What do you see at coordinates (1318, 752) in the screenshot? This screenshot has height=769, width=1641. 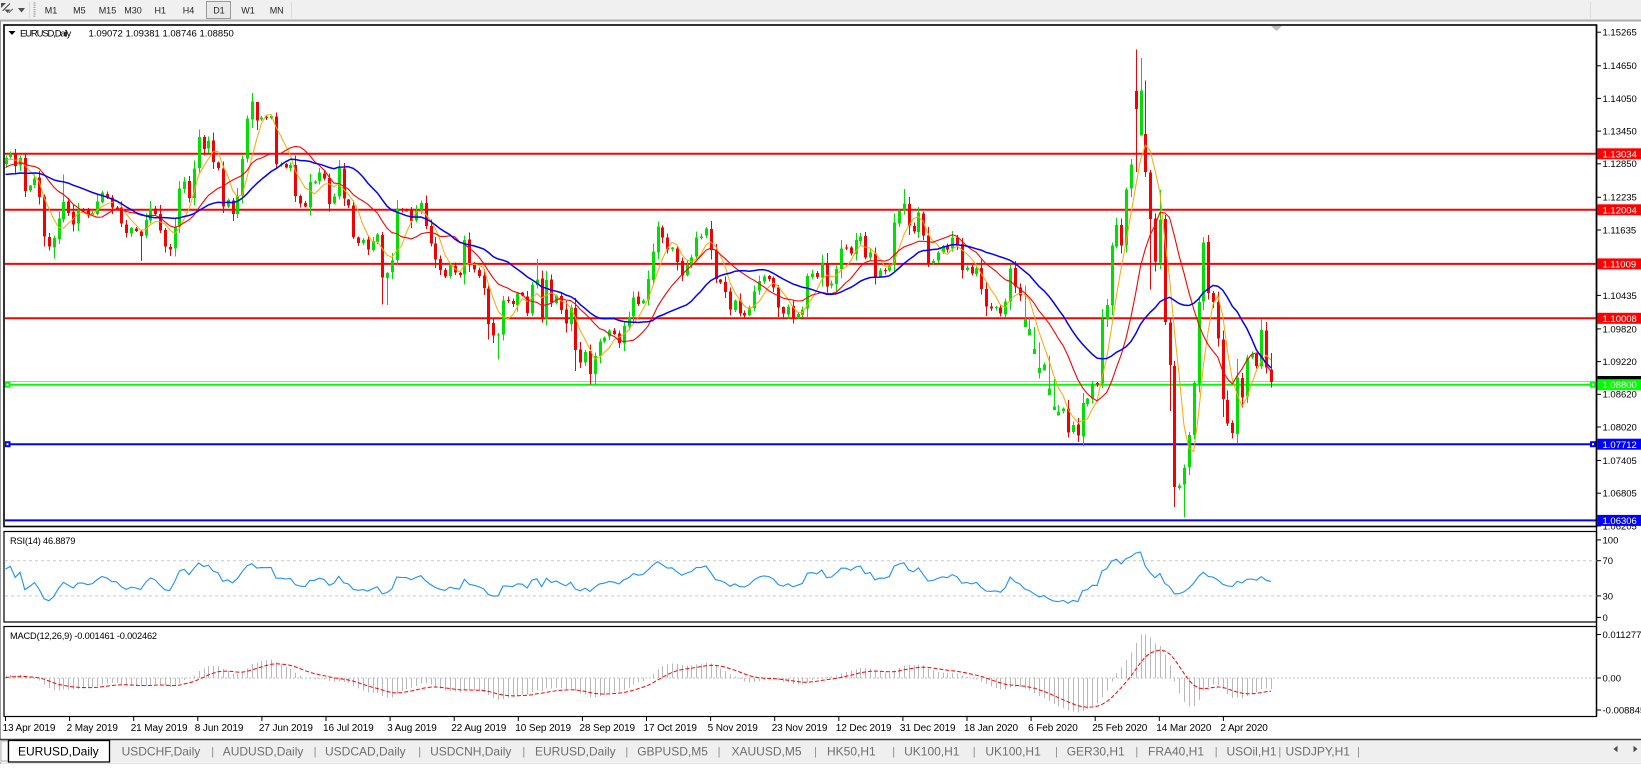 I see `svg-text: USDJPY,H1` at bounding box center [1318, 752].